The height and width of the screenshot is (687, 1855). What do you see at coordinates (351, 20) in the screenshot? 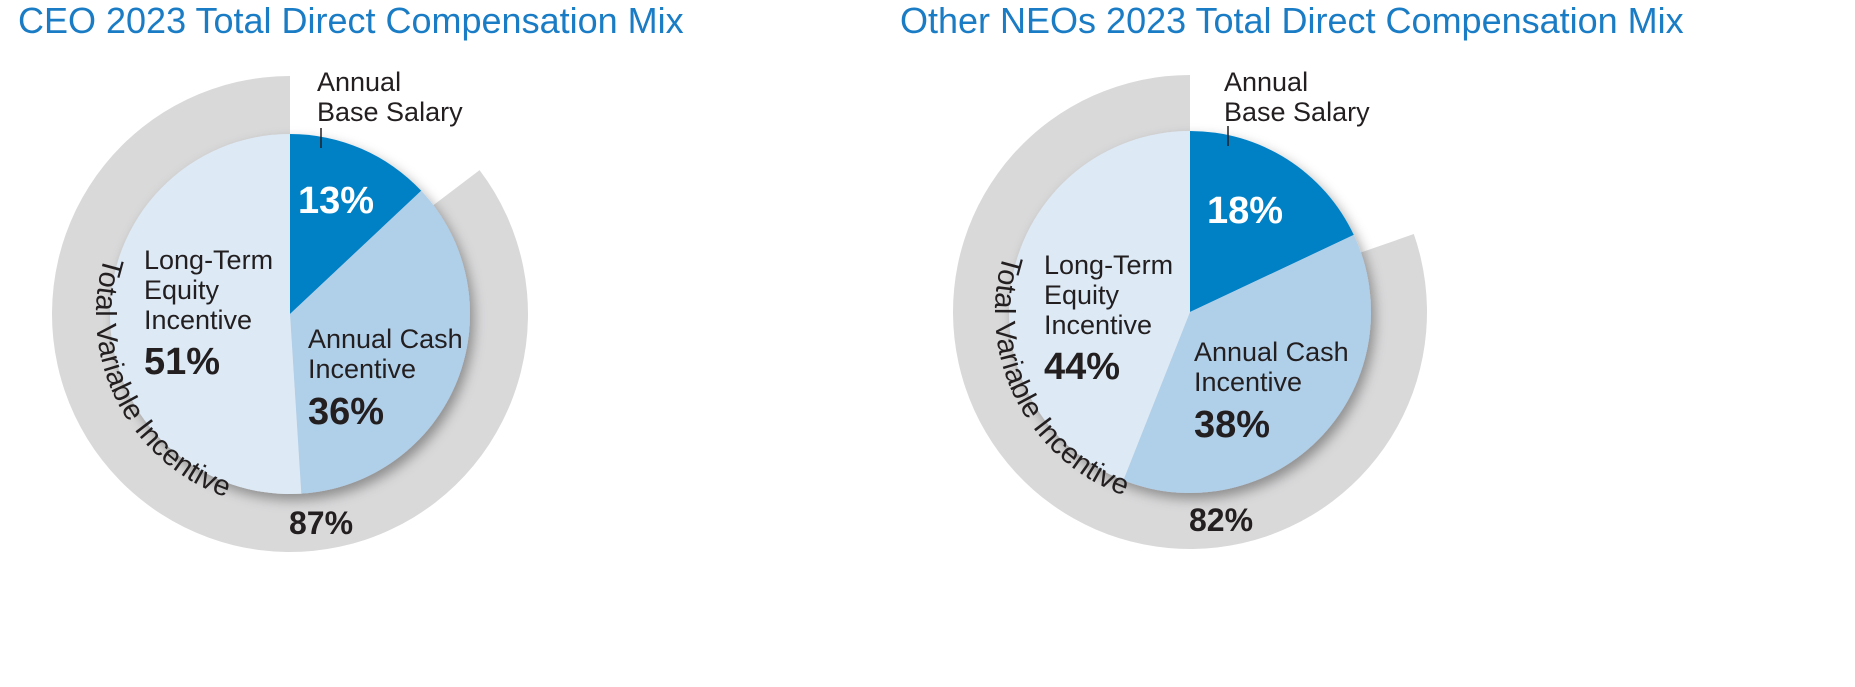
I see `chart-title: CEO 2023 Total Direct Compensation Mix` at bounding box center [351, 20].